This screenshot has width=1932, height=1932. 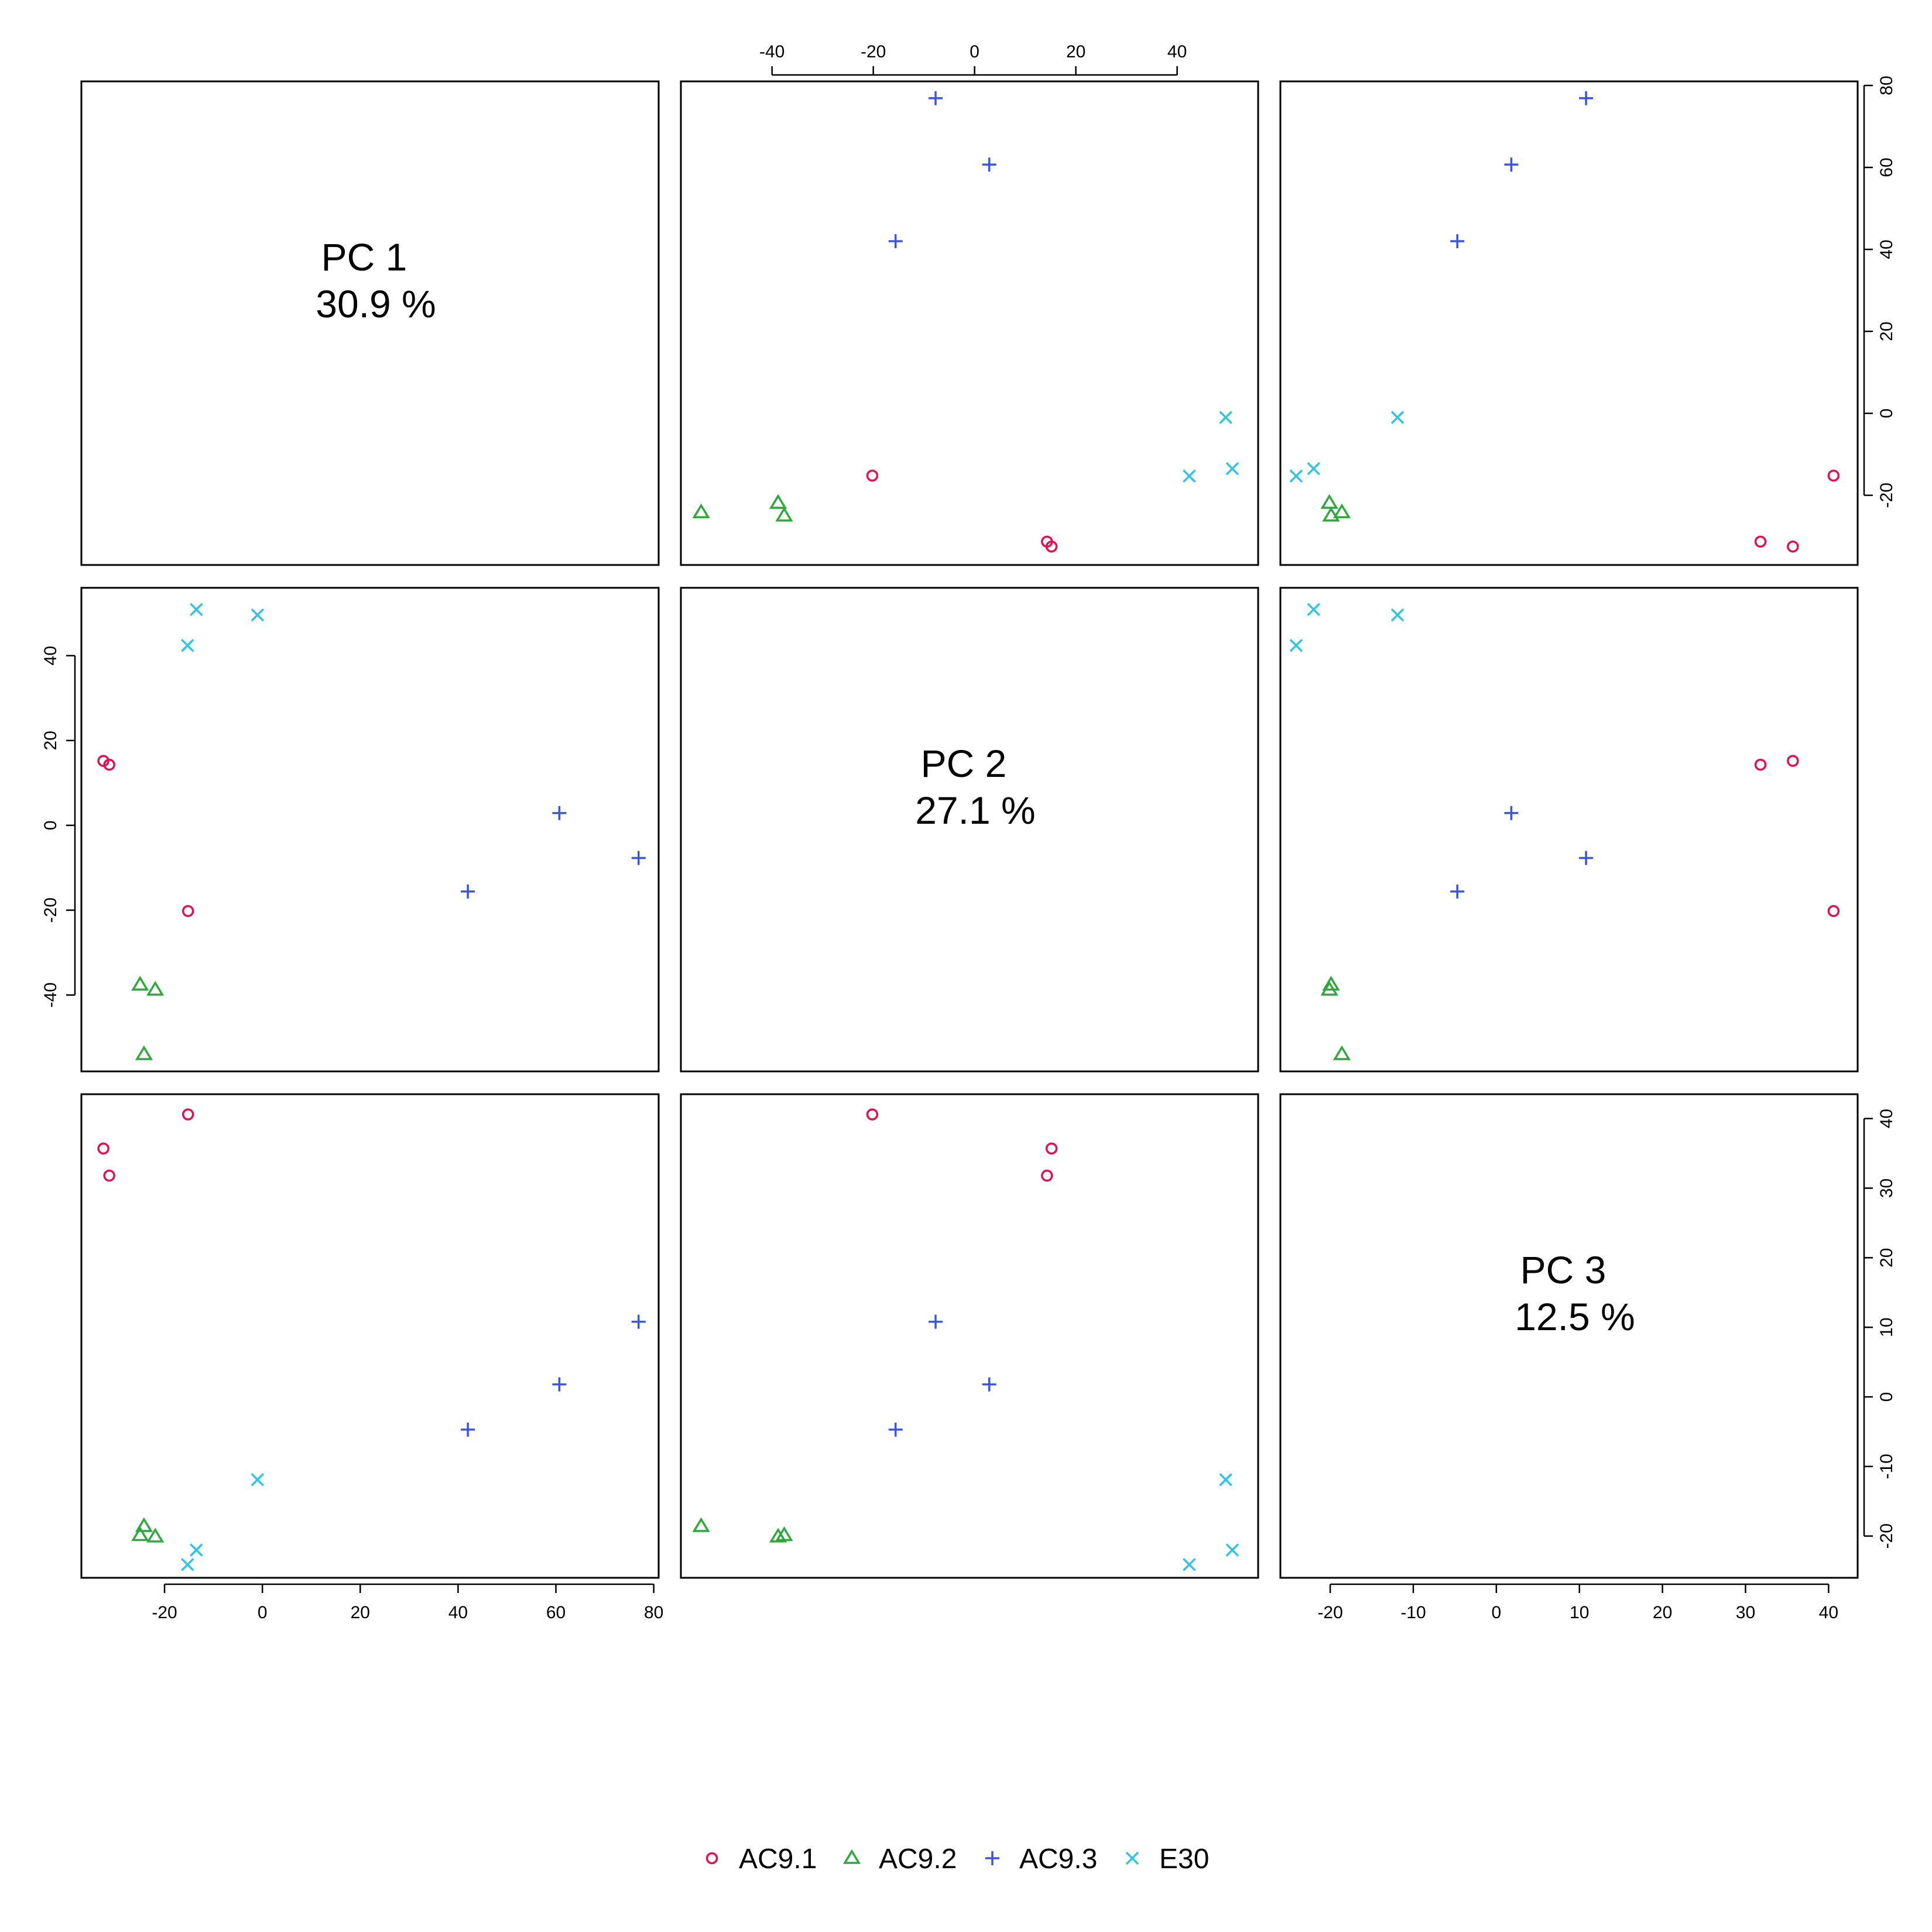 I want to click on panel-frame-r2-c1, so click(x=370, y=830).